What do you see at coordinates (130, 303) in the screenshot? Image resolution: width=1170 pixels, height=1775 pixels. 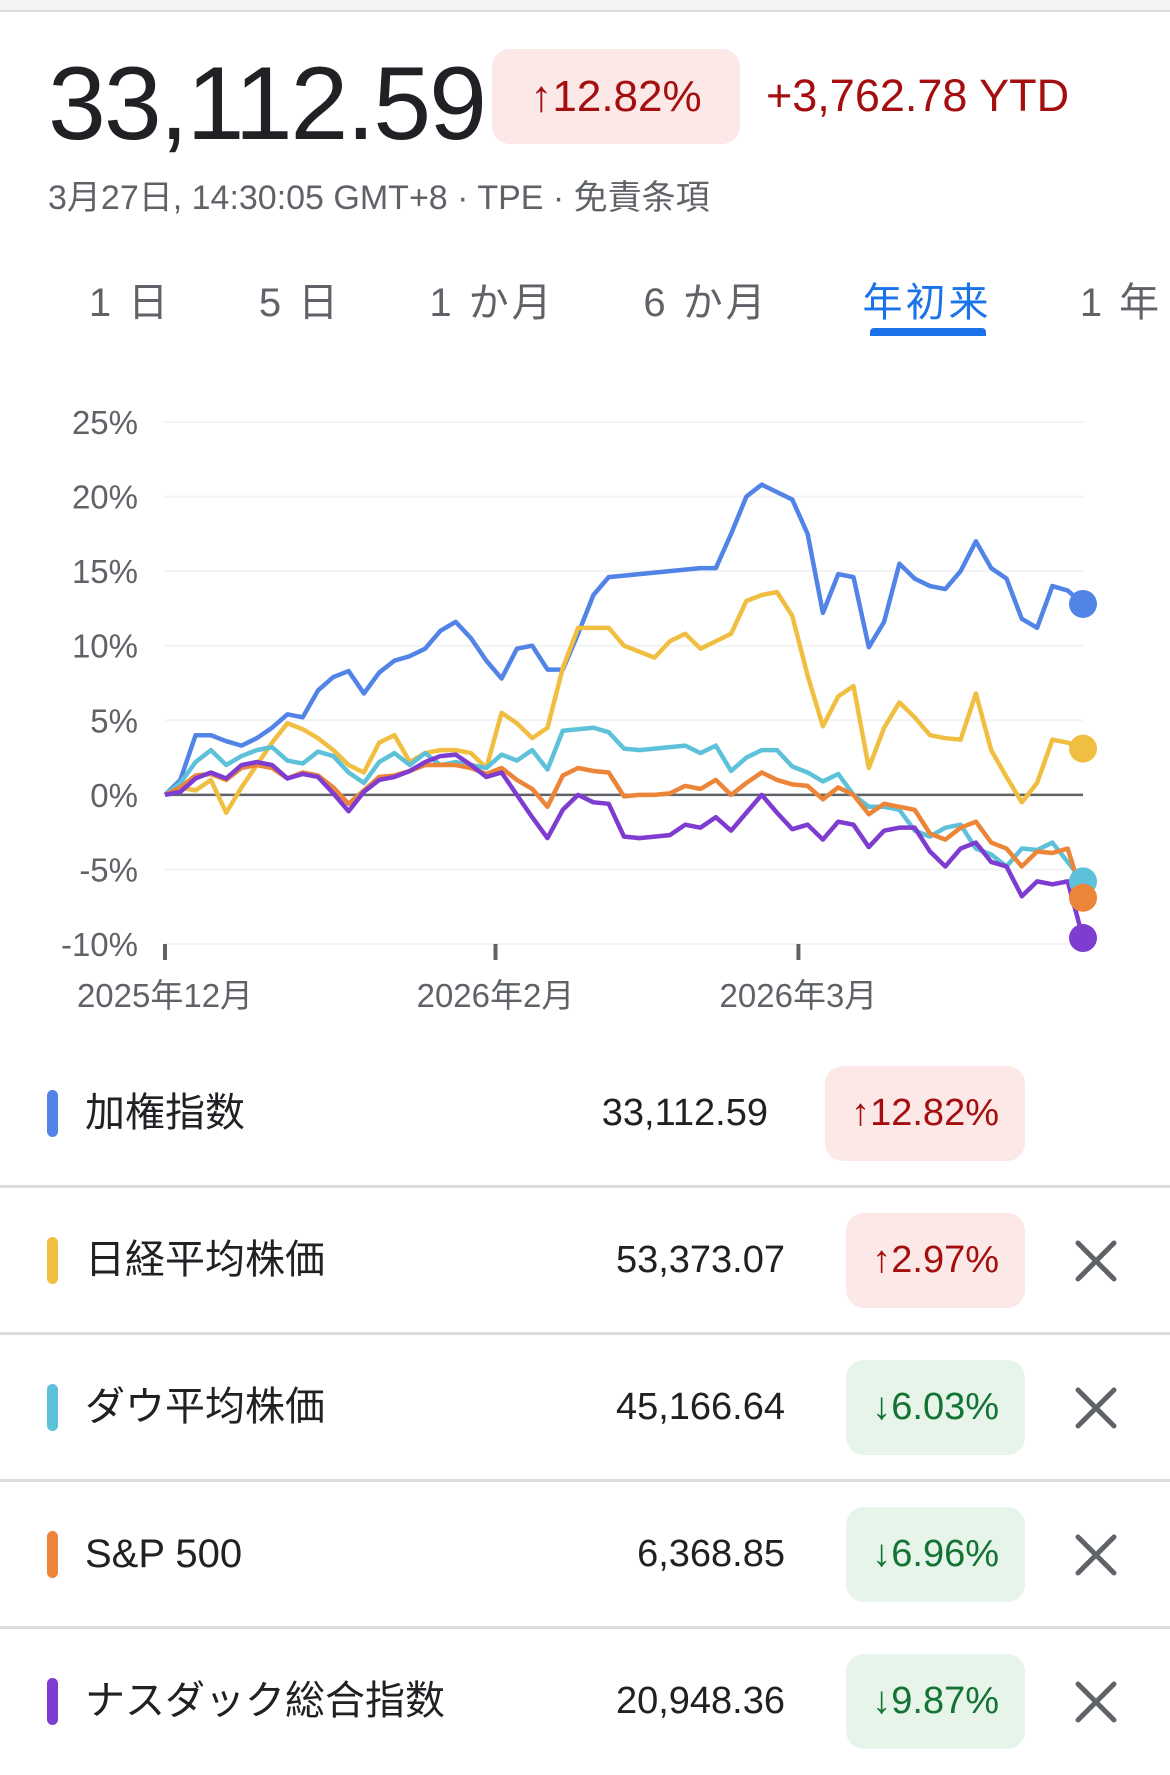 I see `tab-0: 1 日` at bounding box center [130, 303].